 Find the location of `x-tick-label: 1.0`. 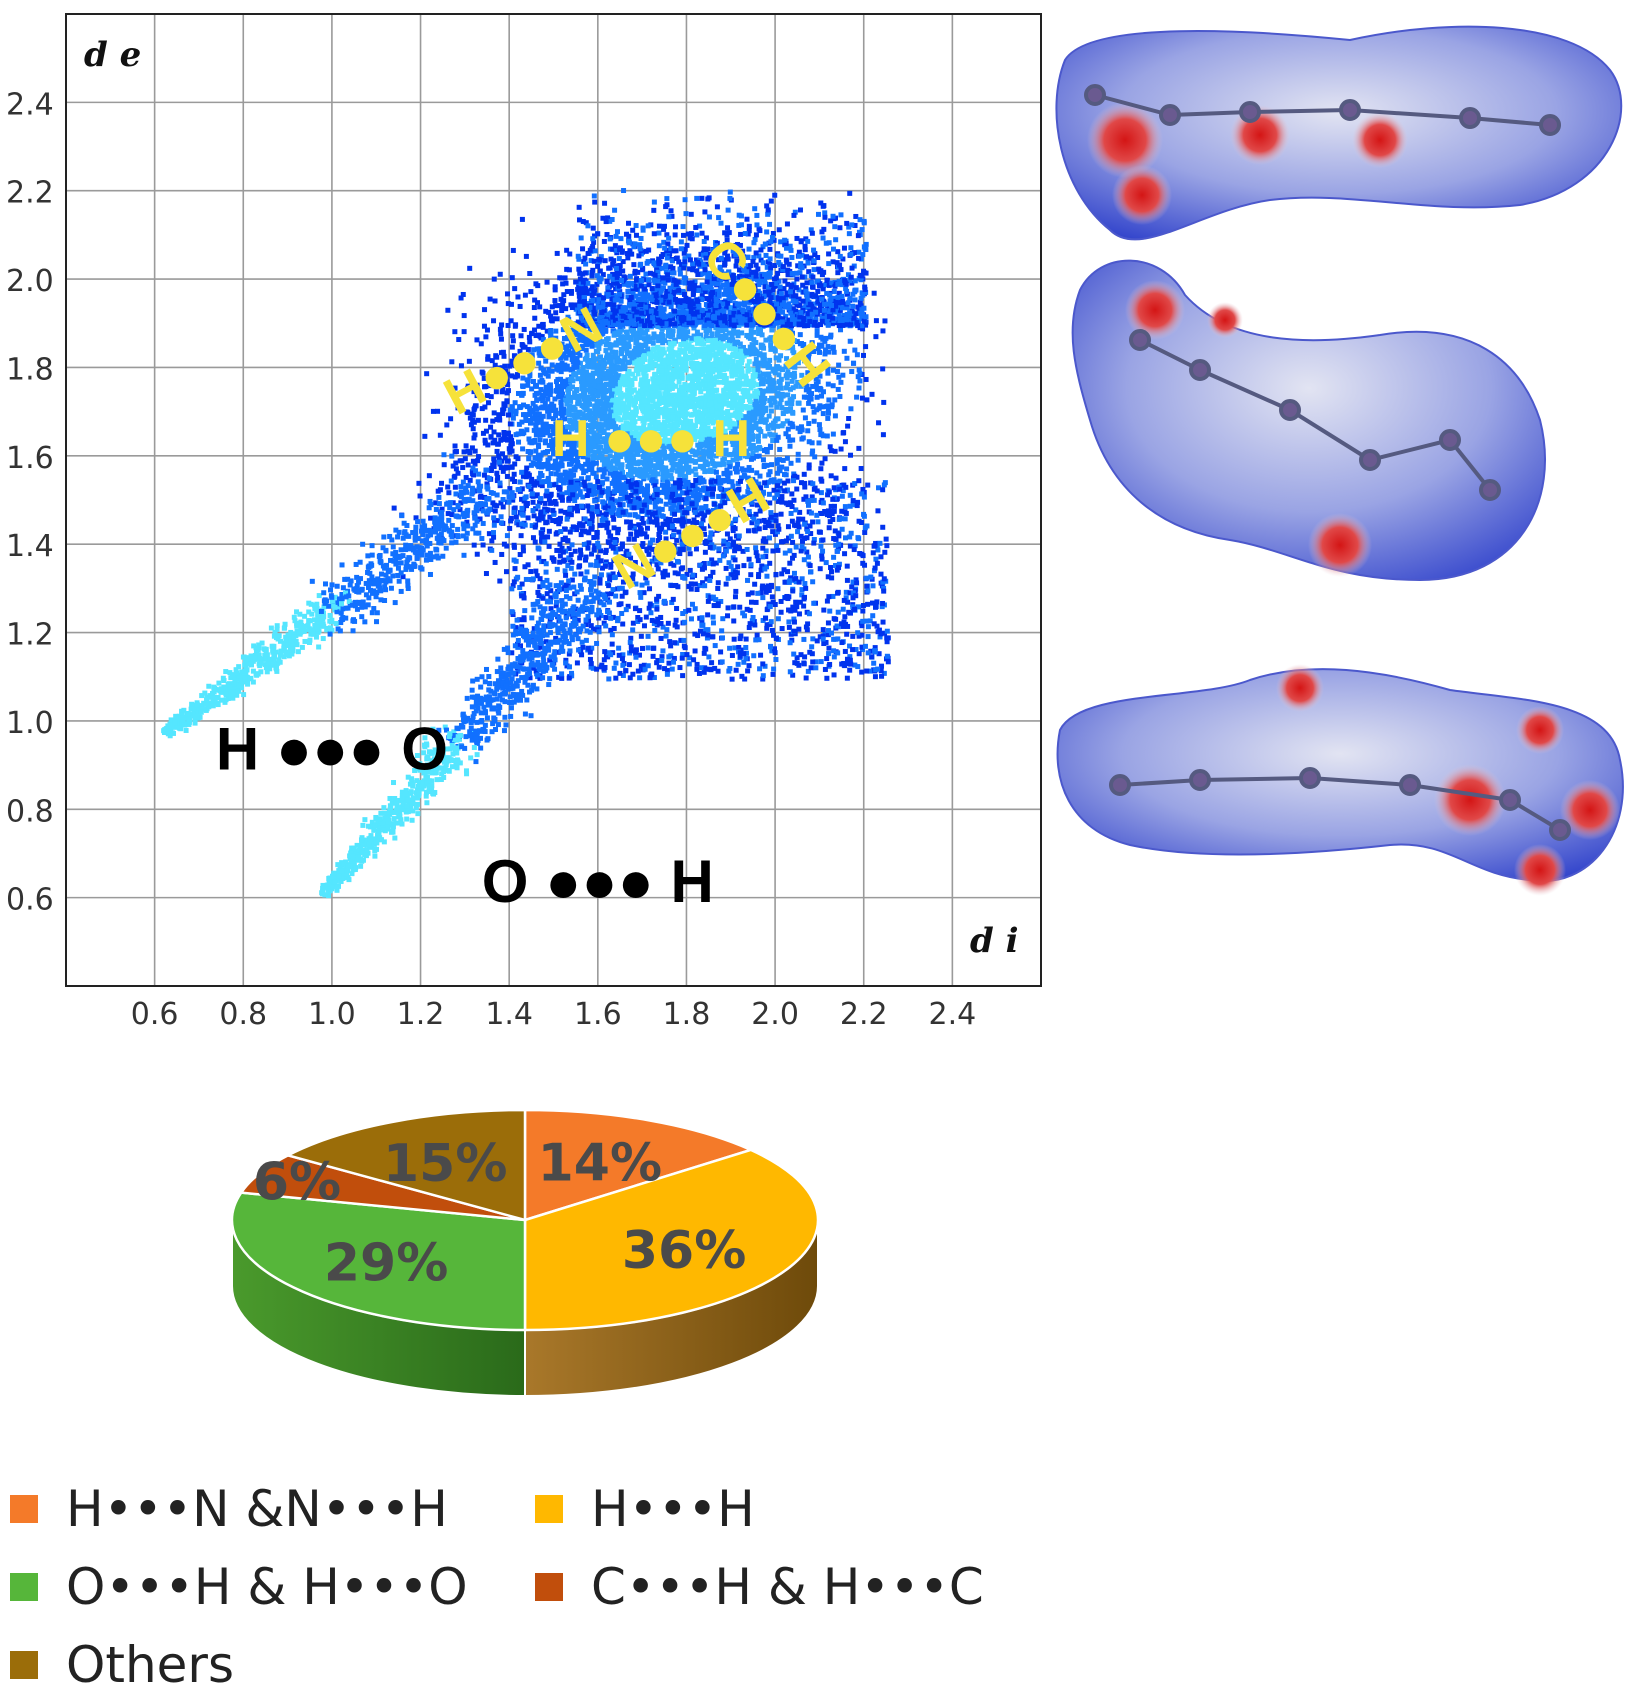

x-tick-label: 1.0 is located at coordinates (332, 1013).